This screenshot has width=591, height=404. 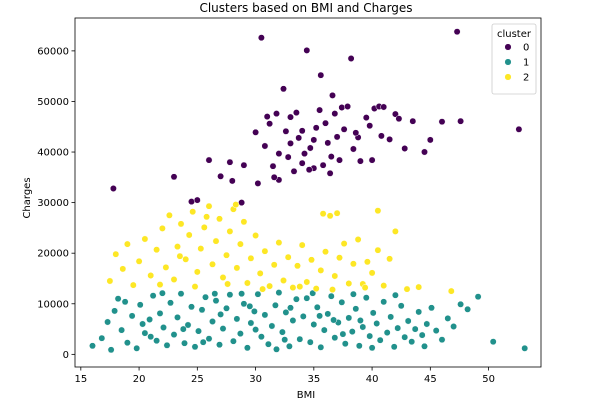 What do you see at coordinates (56, 203) in the screenshot?
I see `y-axis: 0 10000 20000 30000 40000 50000 60000` at bounding box center [56, 203].